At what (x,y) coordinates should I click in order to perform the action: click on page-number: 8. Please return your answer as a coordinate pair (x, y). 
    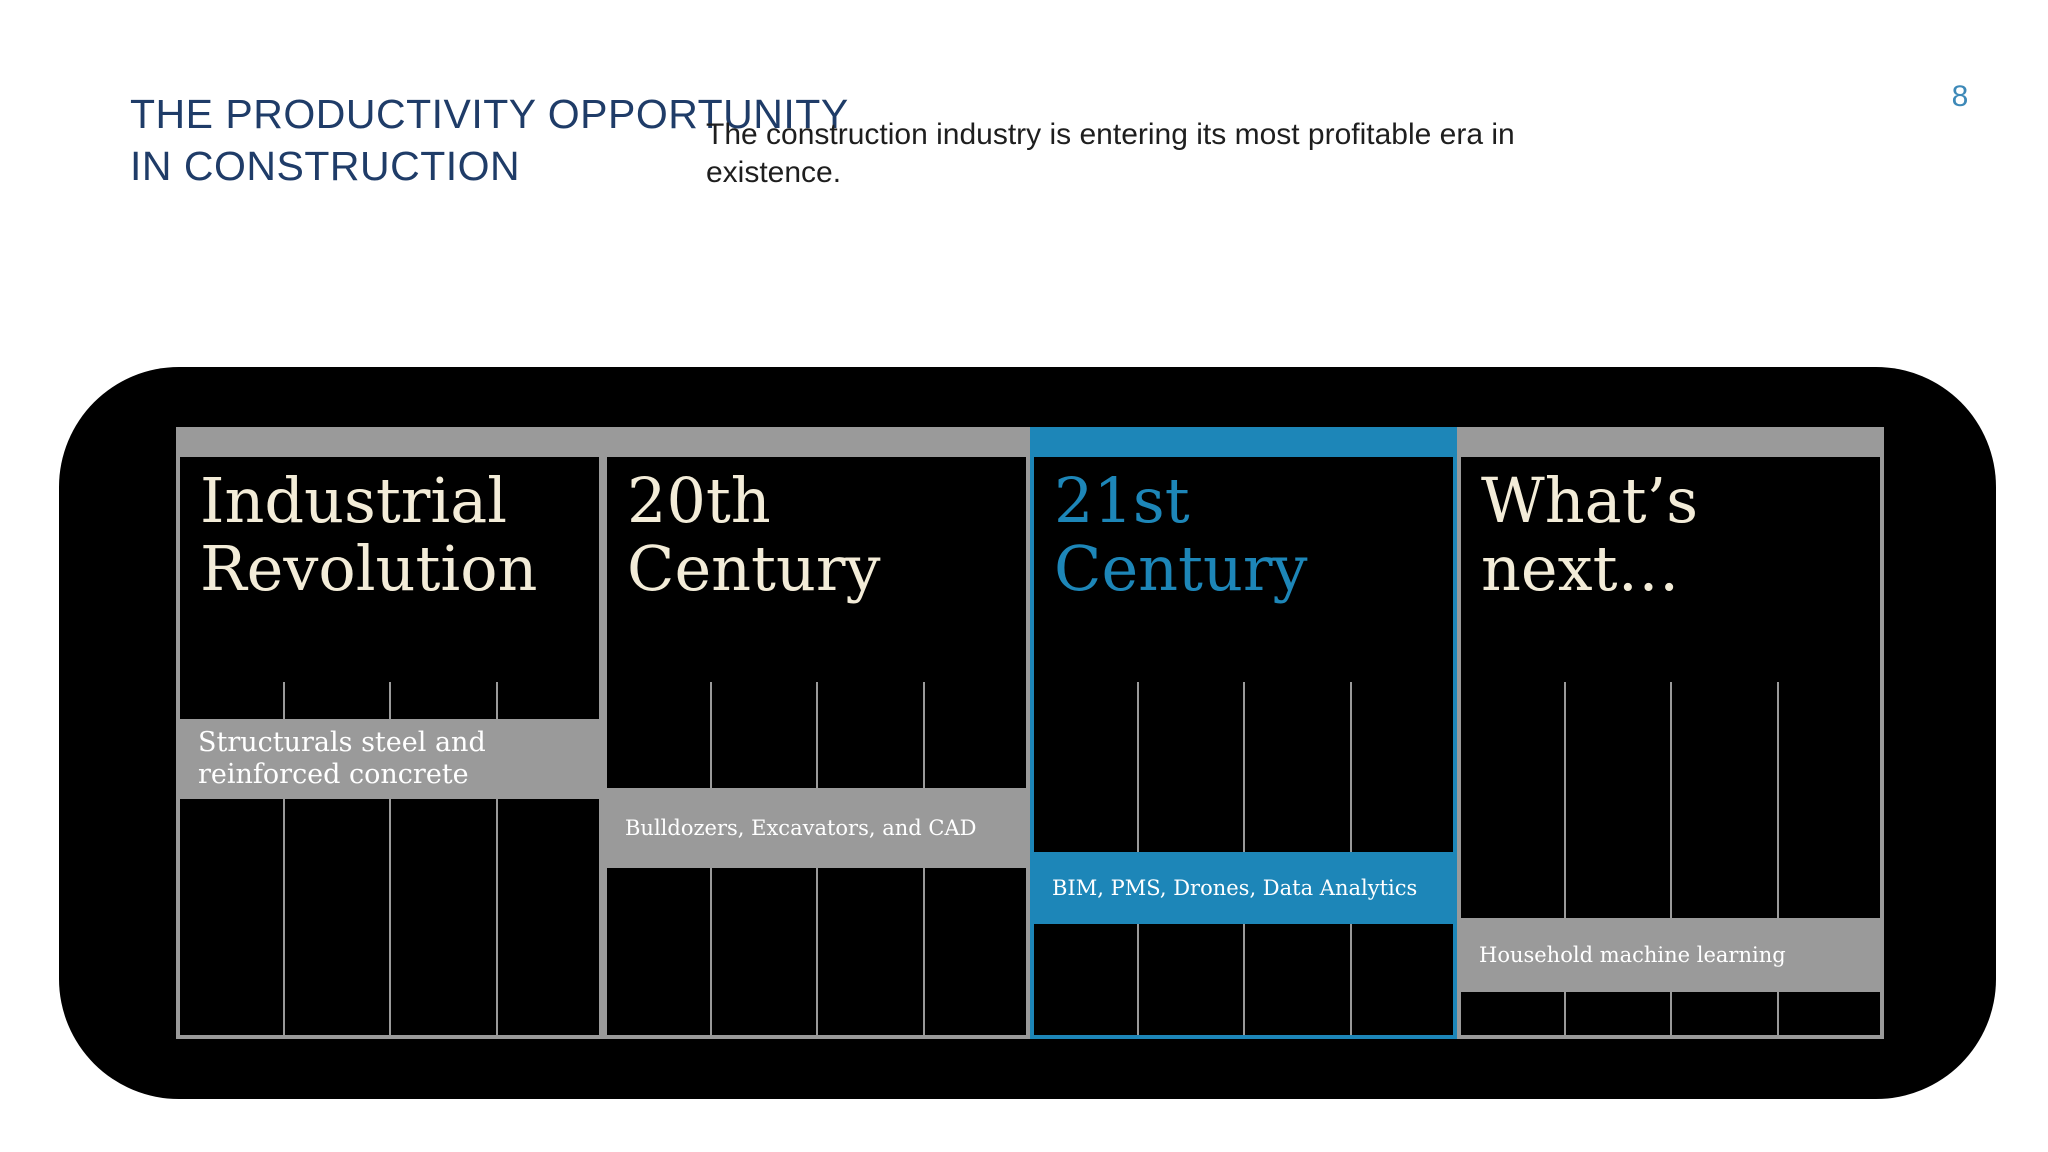
    Looking at the image, I should click on (1960, 96).